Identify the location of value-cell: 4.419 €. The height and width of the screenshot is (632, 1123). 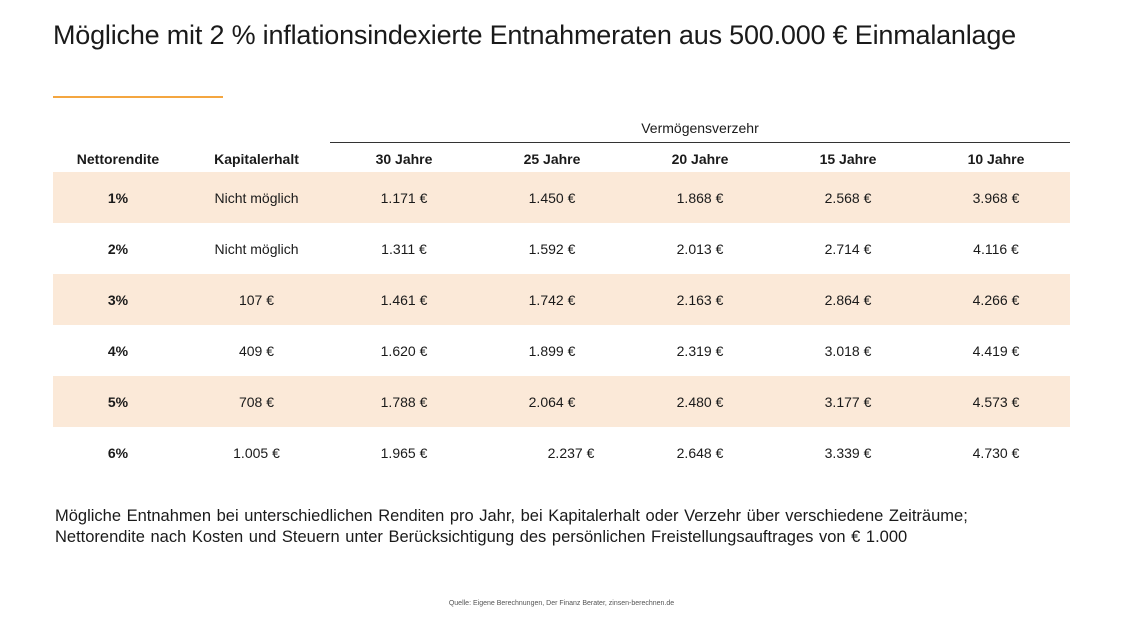
(996, 350).